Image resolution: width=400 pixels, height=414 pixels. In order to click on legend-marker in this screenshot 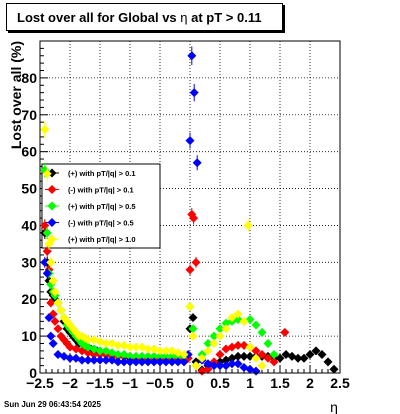, I will do `click(52, 222)`.